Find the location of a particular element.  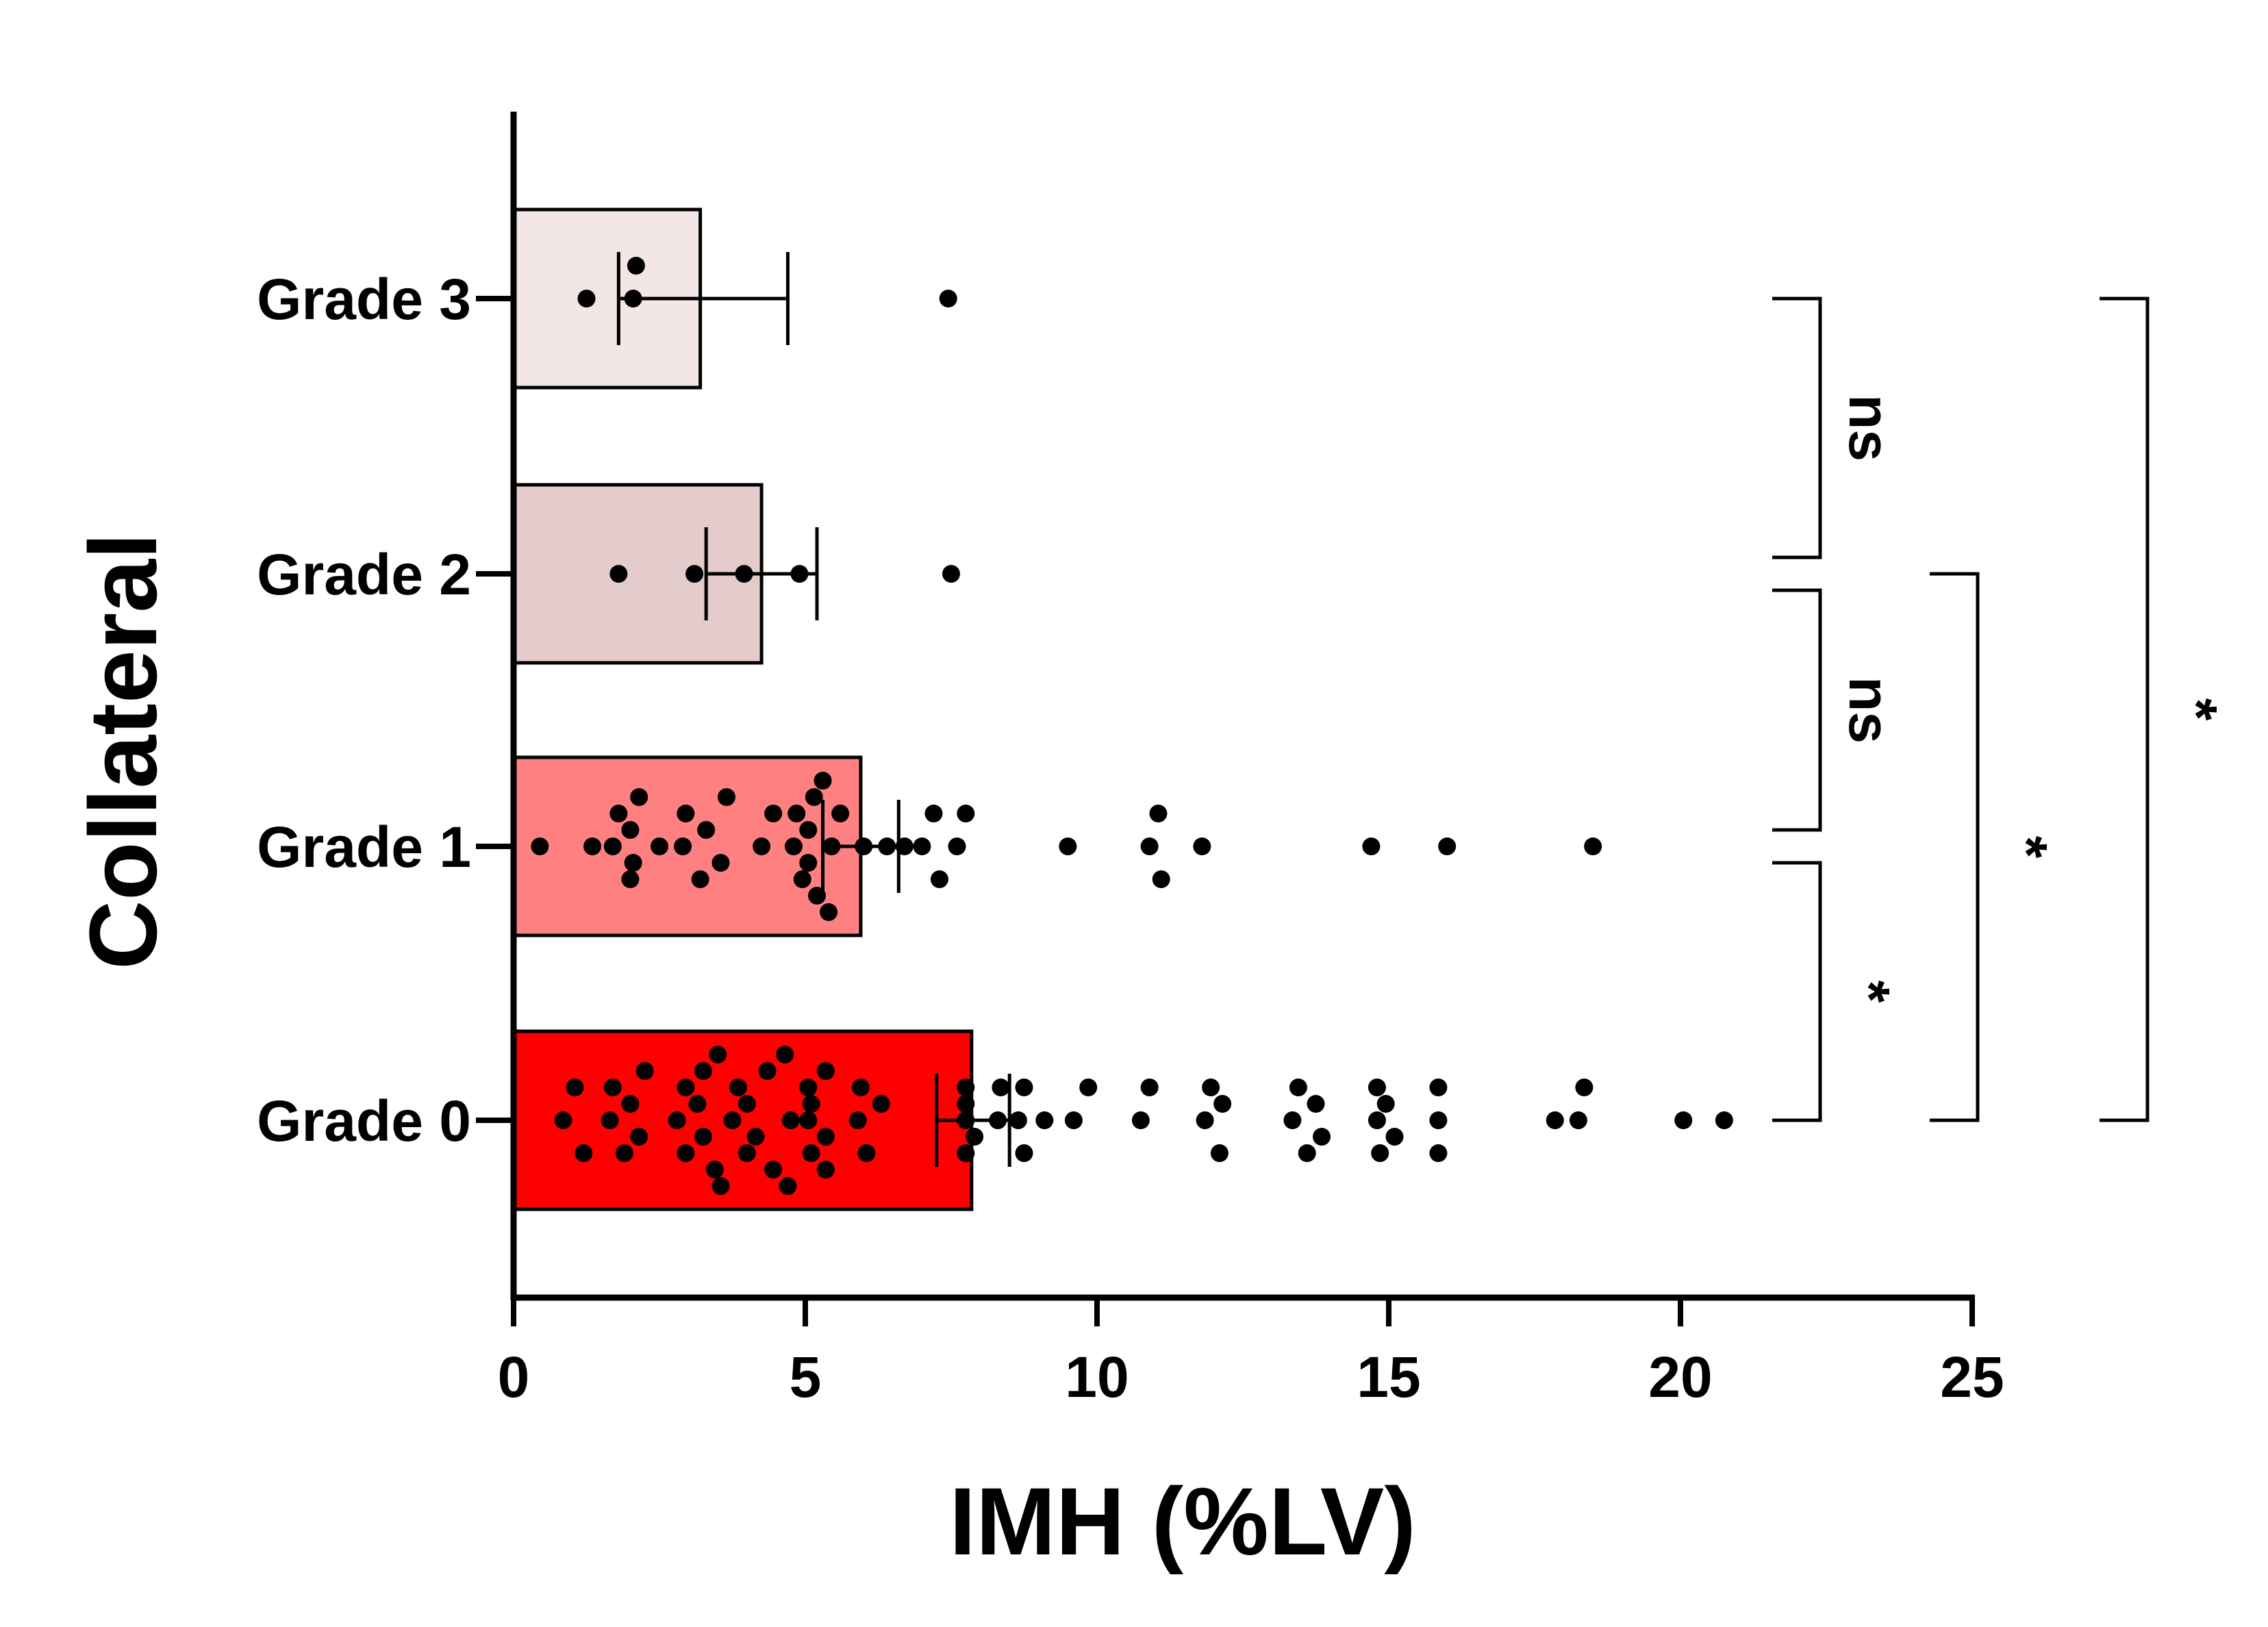

significance-label: ns is located at coordinates (1869, 710).